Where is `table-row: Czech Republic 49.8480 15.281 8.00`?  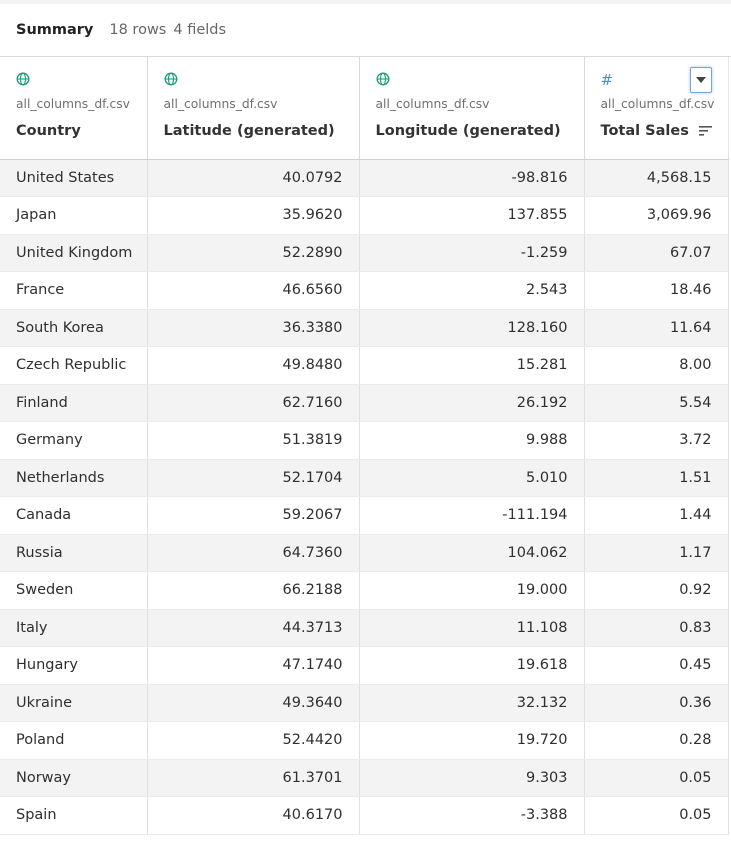 table-row: Czech Republic 49.8480 15.281 8.00 is located at coordinates (364, 365).